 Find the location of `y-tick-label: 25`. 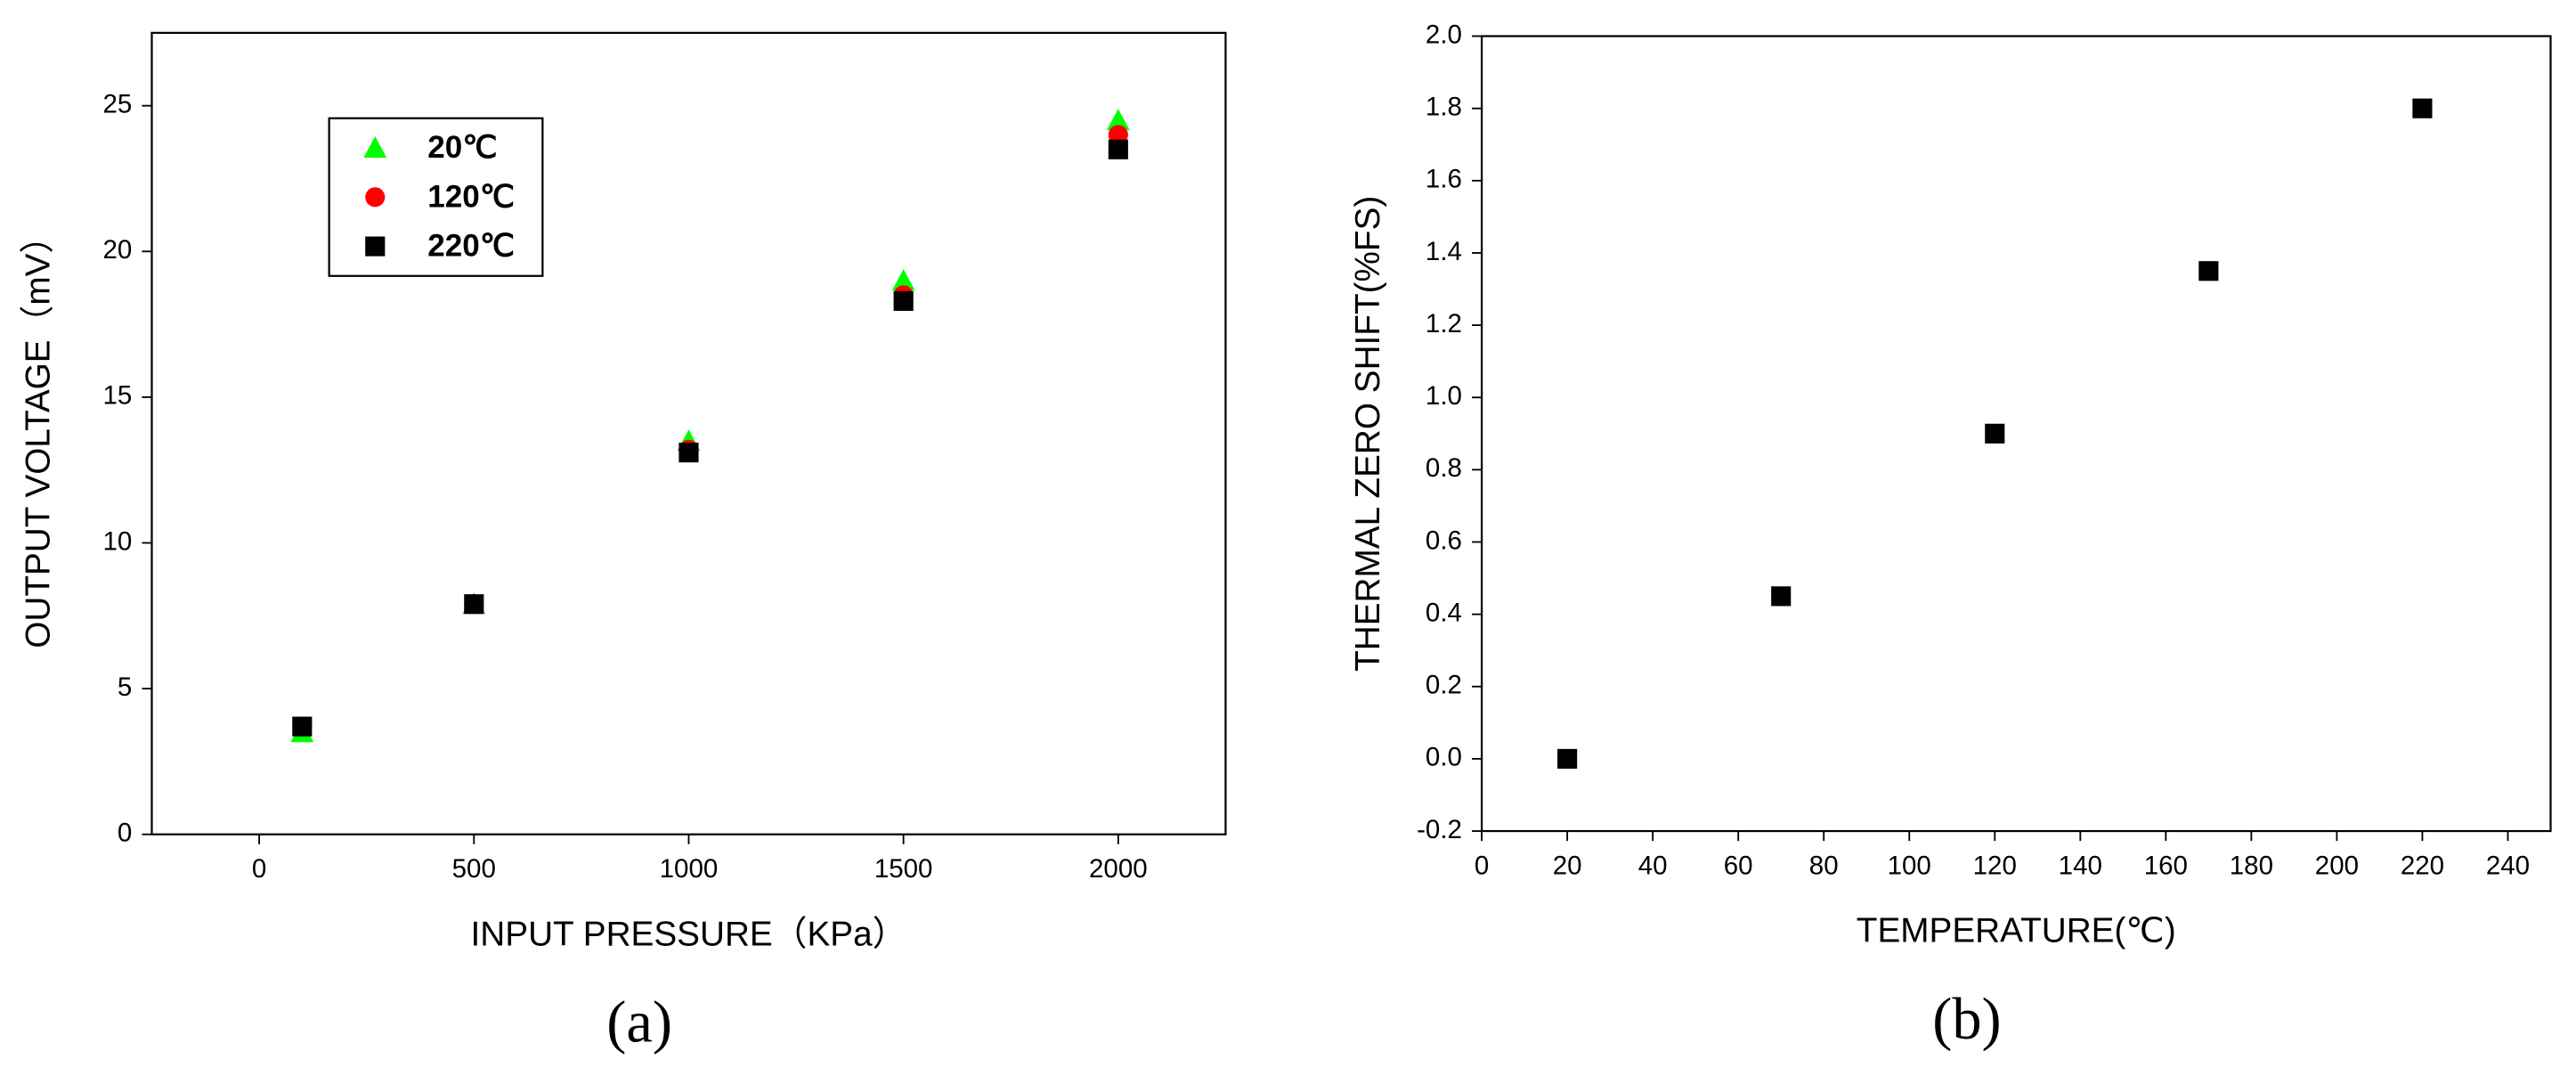

y-tick-label: 25 is located at coordinates (118, 104).